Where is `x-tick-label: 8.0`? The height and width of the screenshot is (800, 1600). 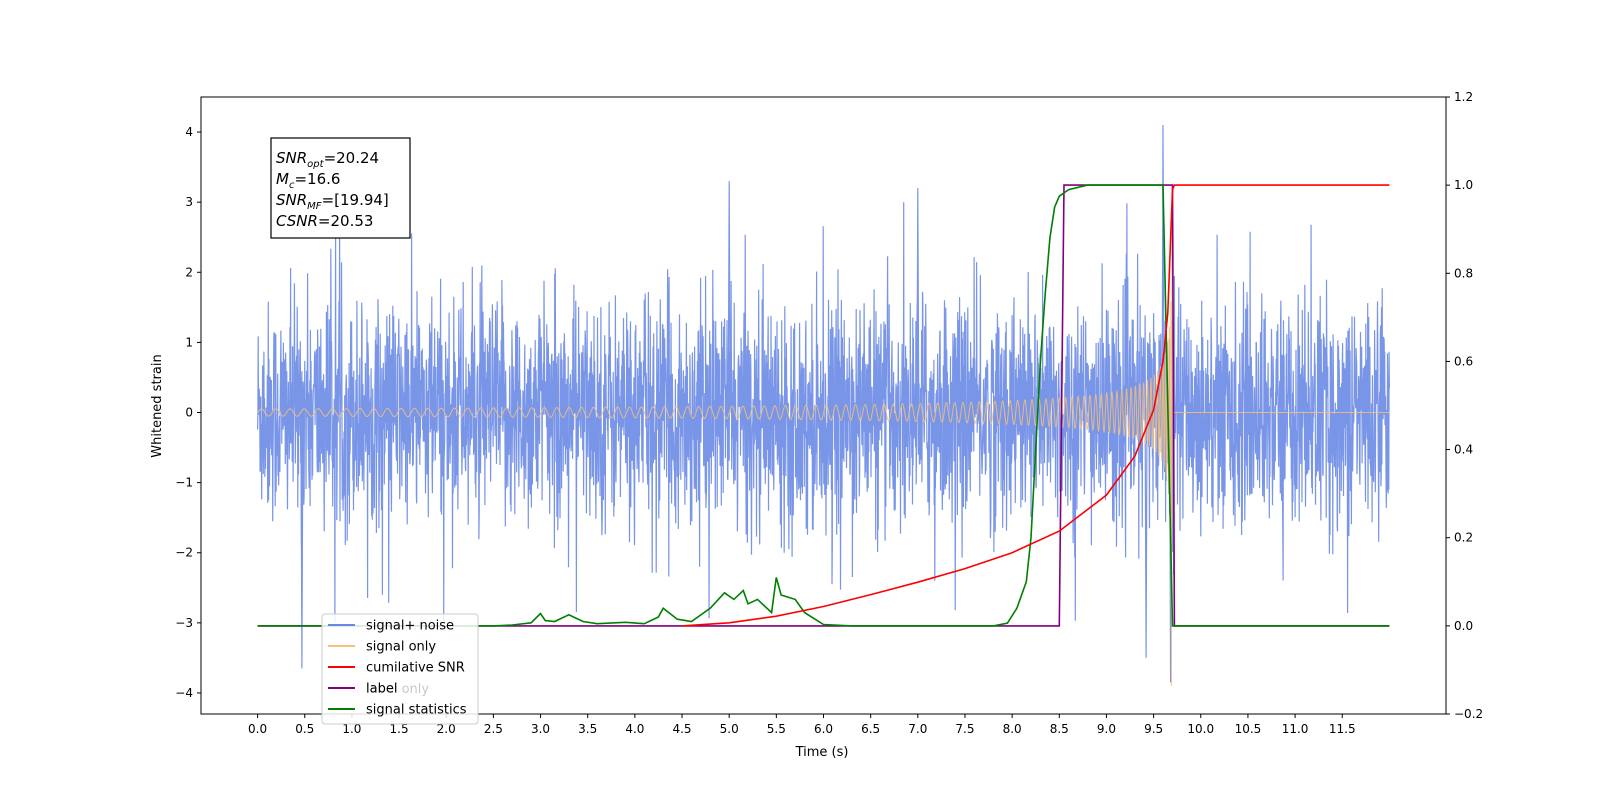
x-tick-label: 8.0 is located at coordinates (1012, 729).